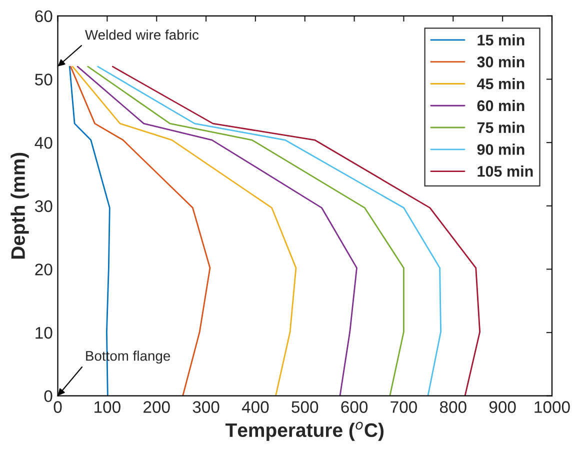 Image resolution: width=572 pixels, height=455 pixels. What do you see at coordinates (44, 332) in the screenshot?
I see `y-tick-label: 10` at bounding box center [44, 332].